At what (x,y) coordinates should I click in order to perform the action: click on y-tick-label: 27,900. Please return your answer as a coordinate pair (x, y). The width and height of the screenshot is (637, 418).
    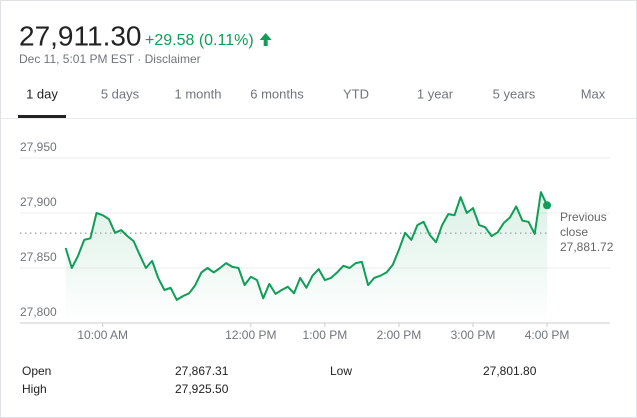
    Looking at the image, I should click on (38, 202).